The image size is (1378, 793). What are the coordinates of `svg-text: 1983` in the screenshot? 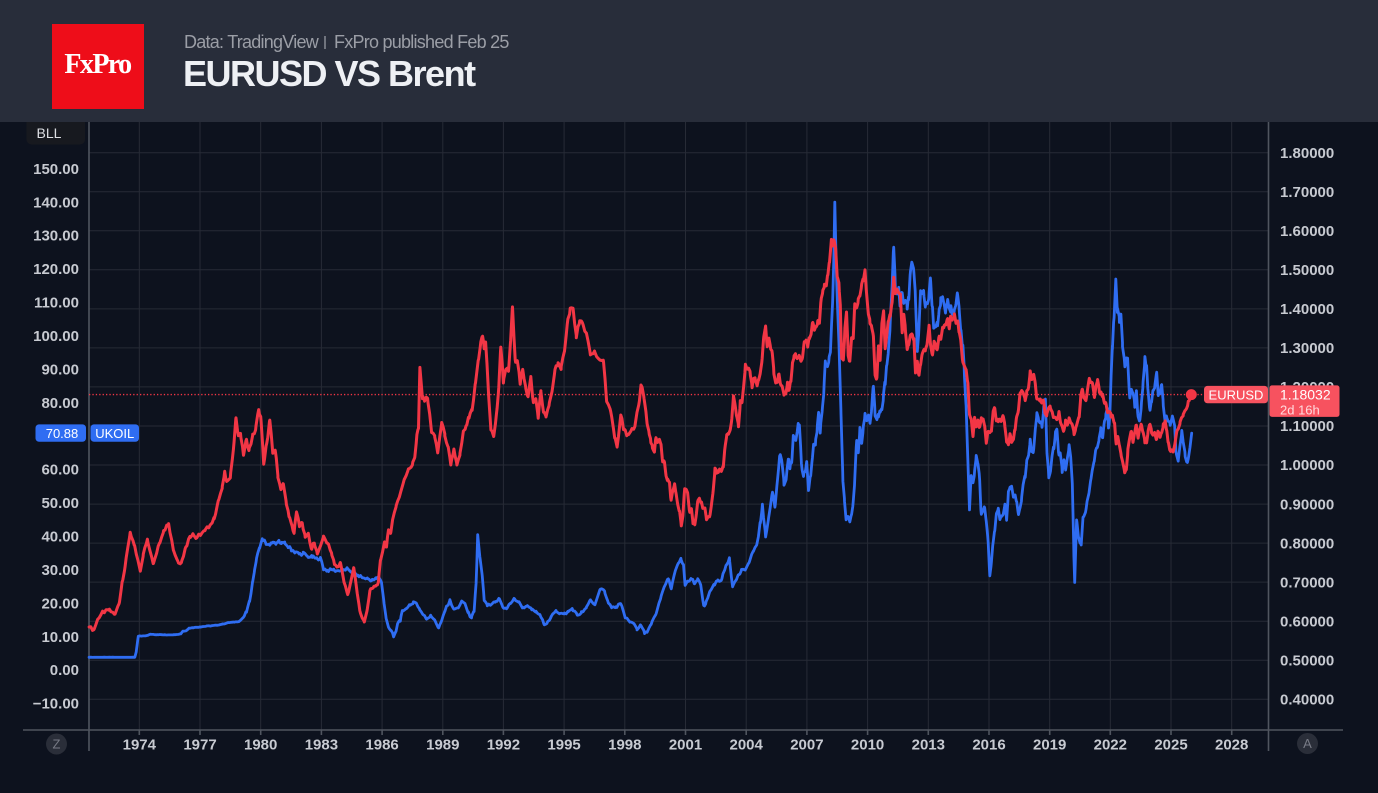 It's located at (321, 745).